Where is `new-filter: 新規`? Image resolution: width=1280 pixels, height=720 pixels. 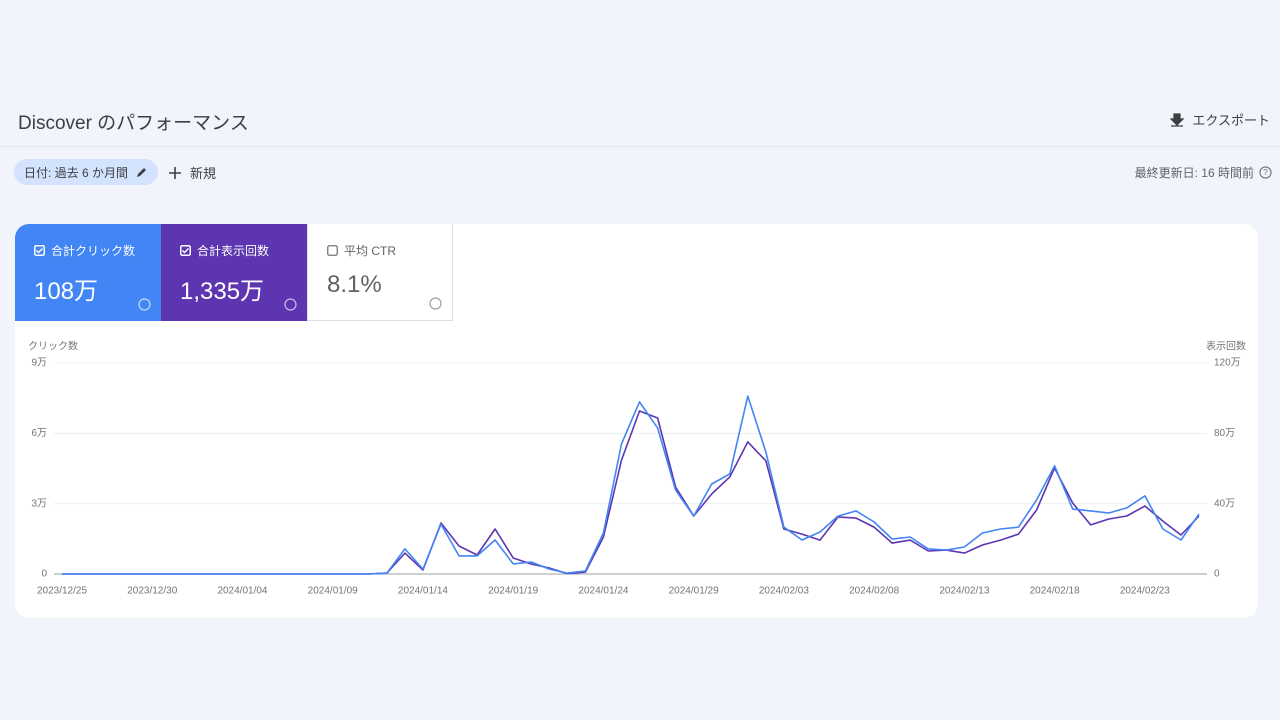 new-filter: 新規 is located at coordinates (192, 172).